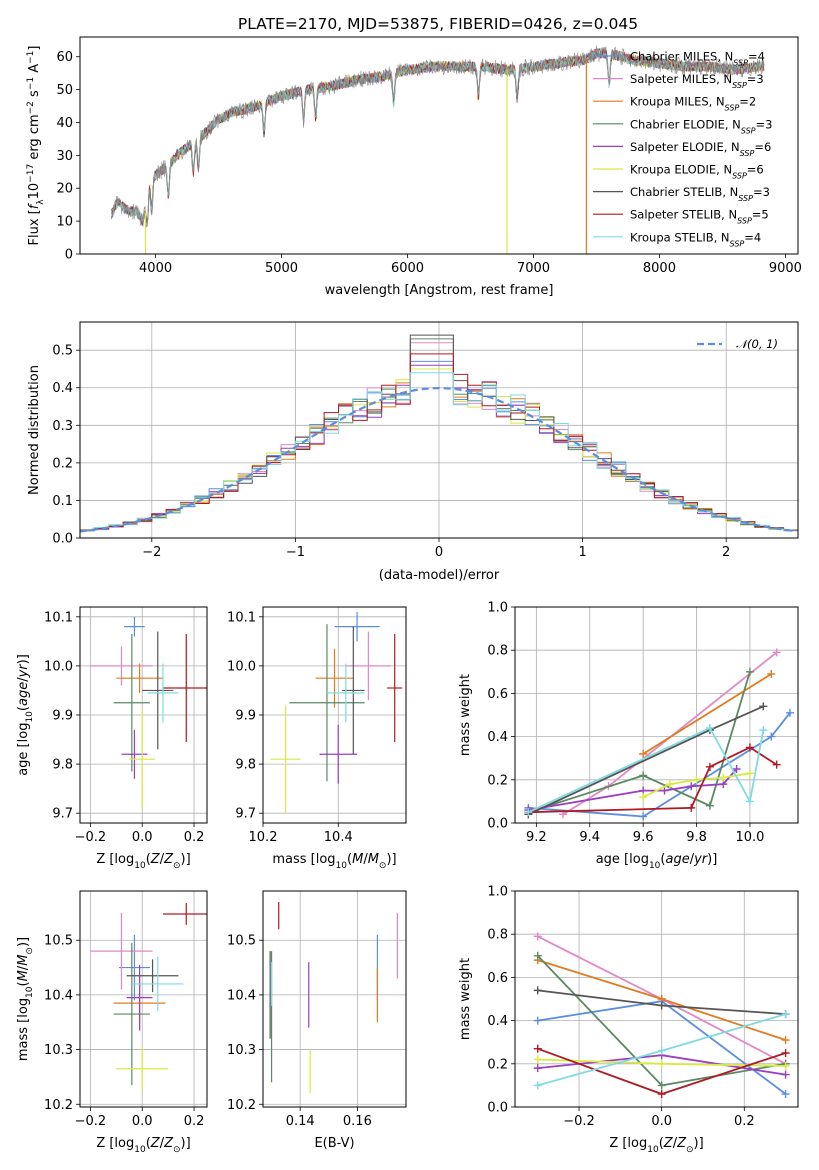  Describe the element at coordinates (64, 57) in the screenshot. I see `y-tick-label: 60` at that location.